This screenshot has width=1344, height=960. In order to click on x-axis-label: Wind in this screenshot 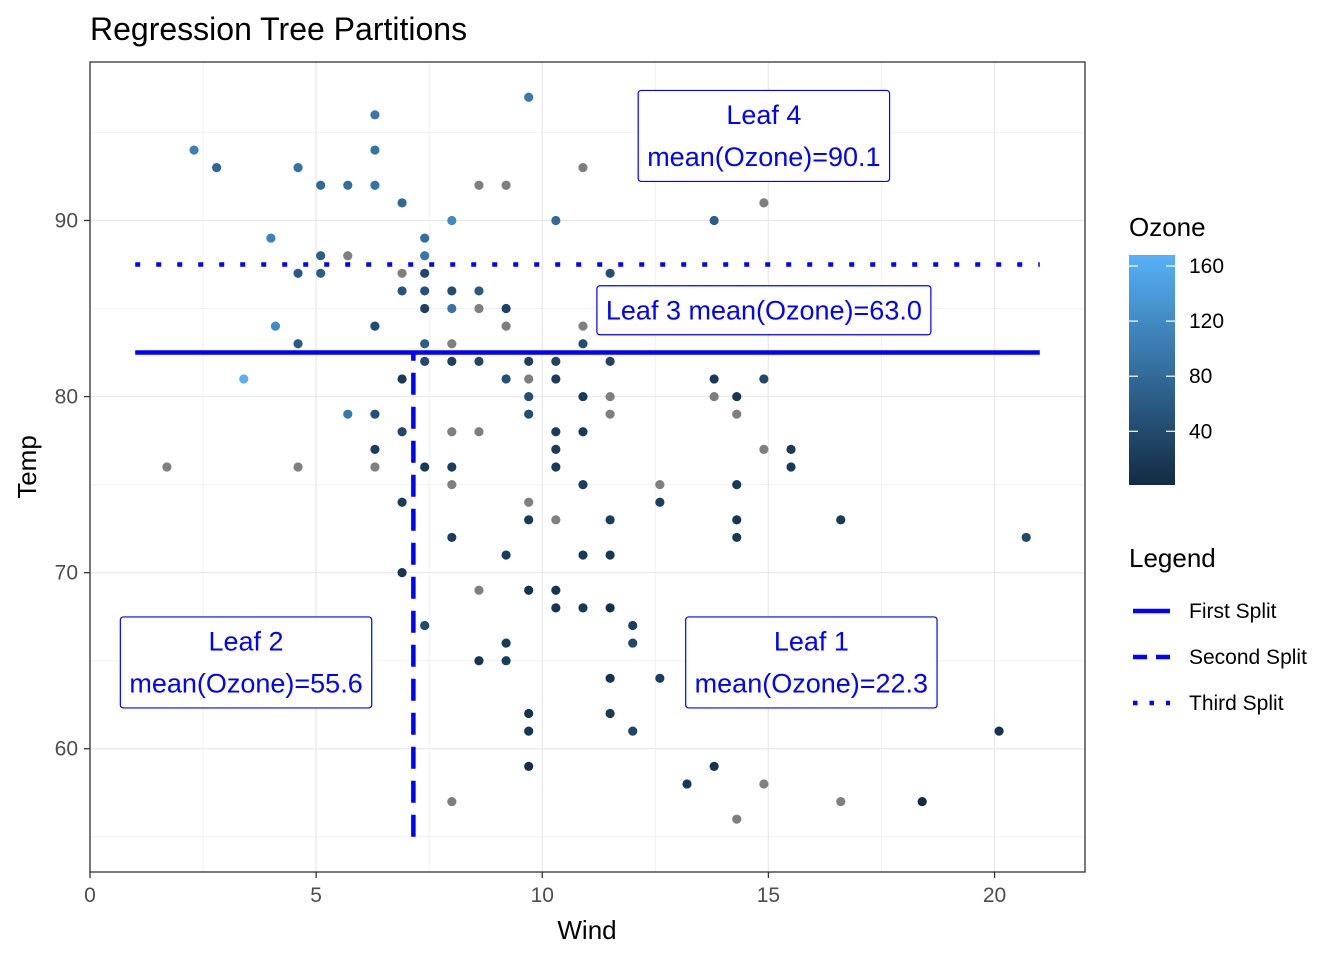, I will do `click(586, 930)`.